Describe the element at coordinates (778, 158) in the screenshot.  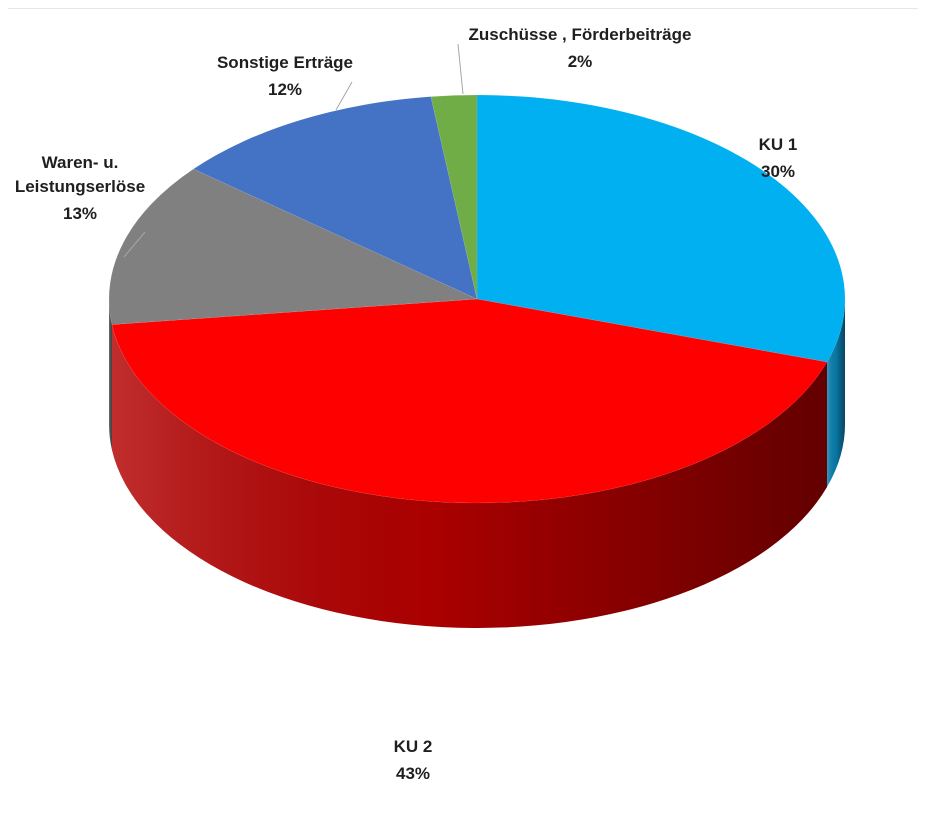
I see `data-label-ku-1: KU 1 30%` at that location.